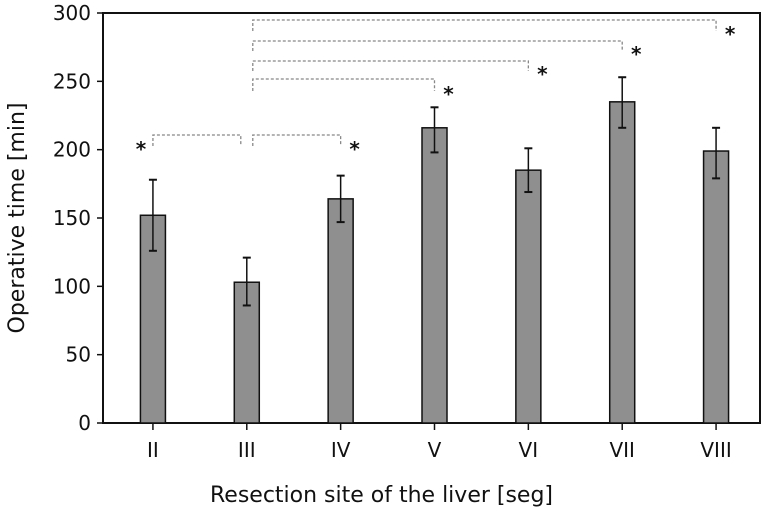  What do you see at coordinates (381, 495) in the screenshot?
I see `x-axis-label: Resection site of the liver [seg]` at bounding box center [381, 495].